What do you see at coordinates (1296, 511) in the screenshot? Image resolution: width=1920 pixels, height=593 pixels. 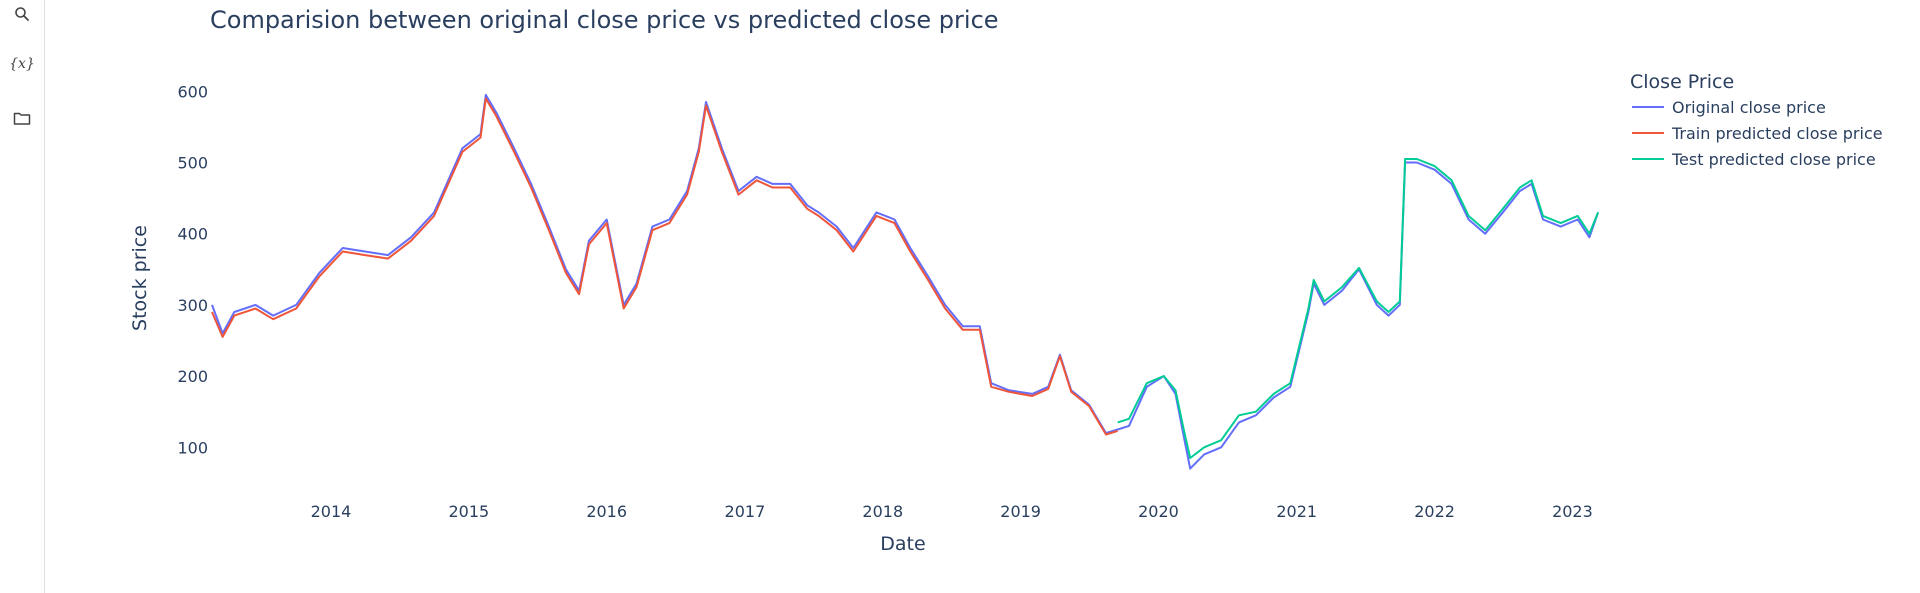 I see `x-tick-label: 2021` at bounding box center [1296, 511].